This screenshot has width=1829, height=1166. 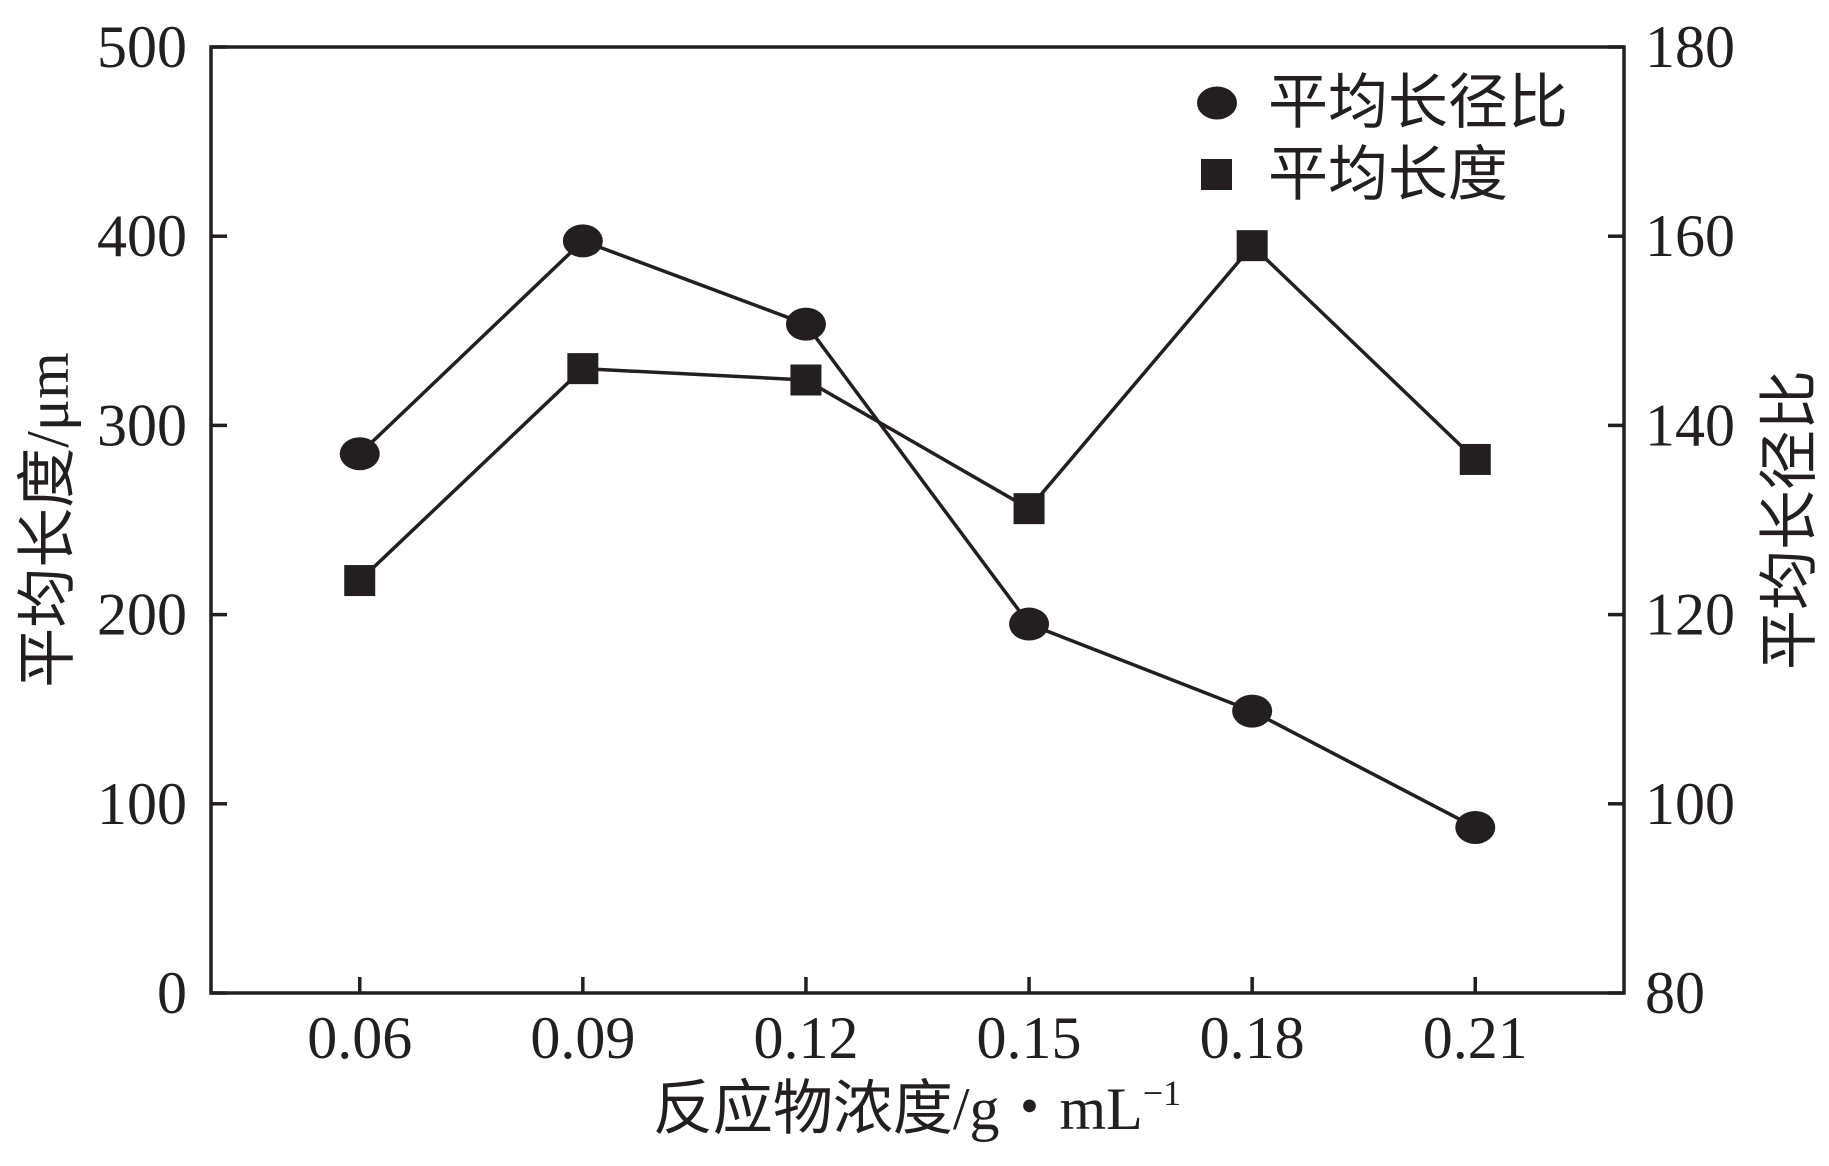 I want to click on y2-tick-label: 80, so click(x=1675, y=993).